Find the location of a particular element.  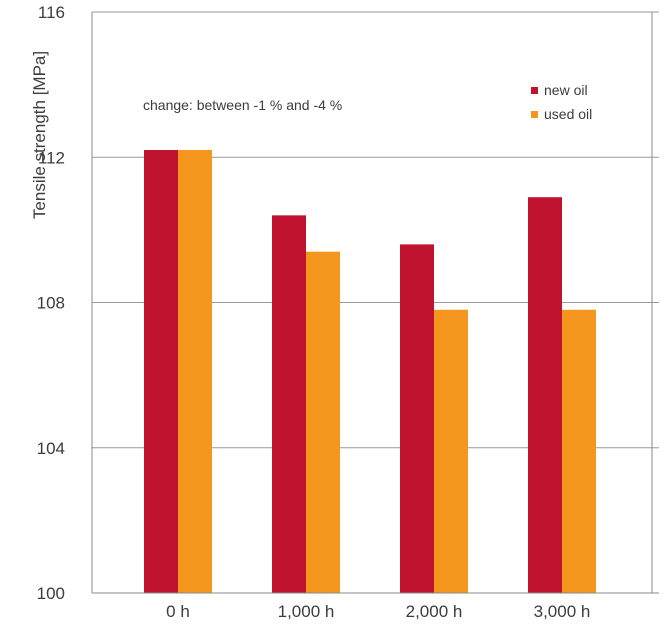

y-tick-label: 100 is located at coordinates (51, 593).